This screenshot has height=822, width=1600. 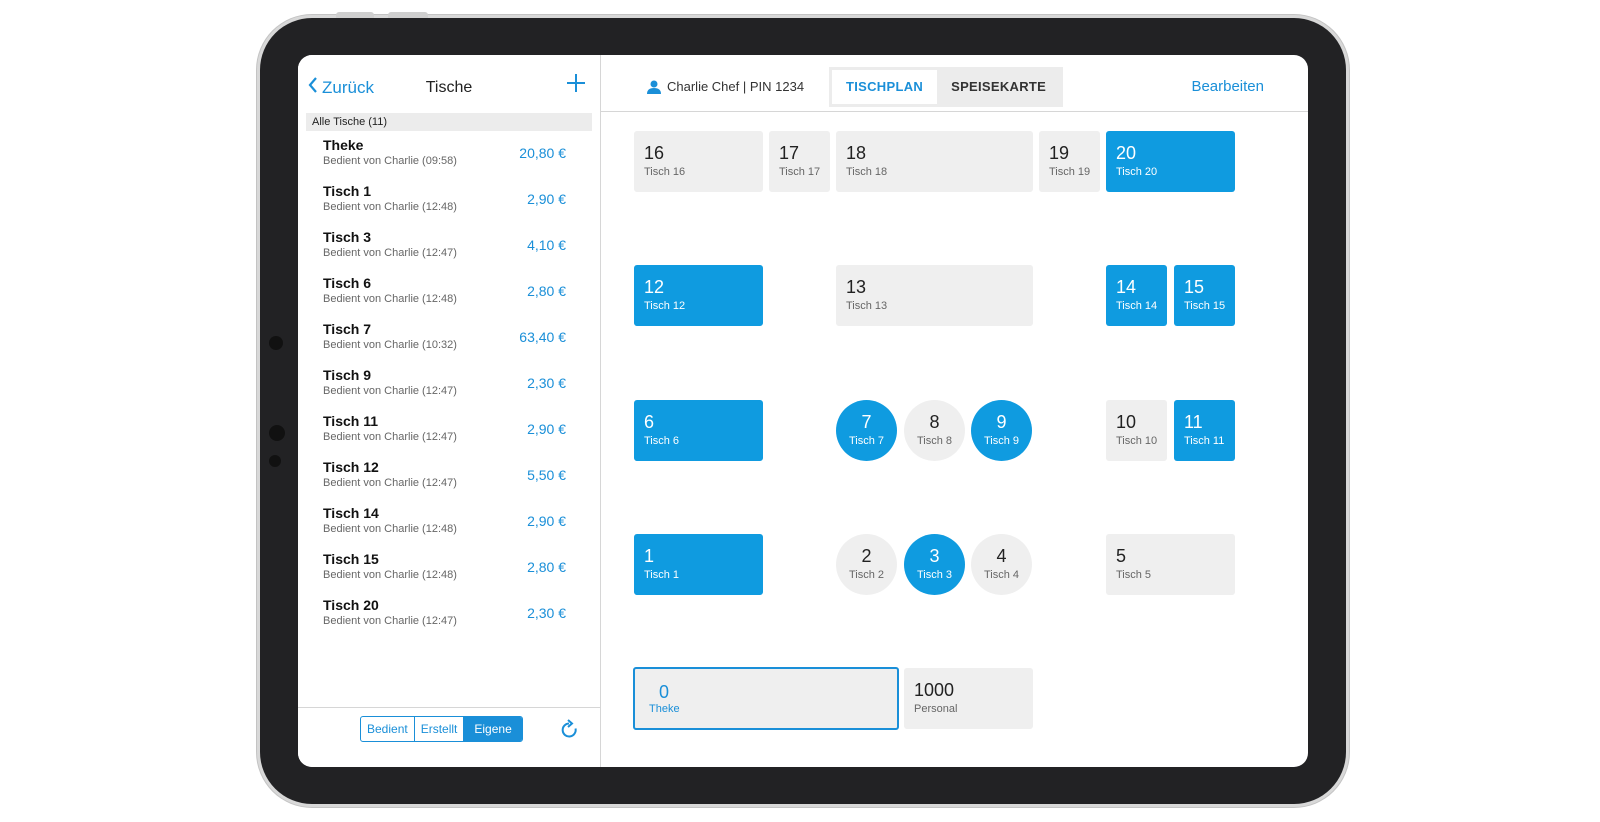 What do you see at coordinates (654, 153) in the screenshot?
I see `table-number: 16` at bounding box center [654, 153].